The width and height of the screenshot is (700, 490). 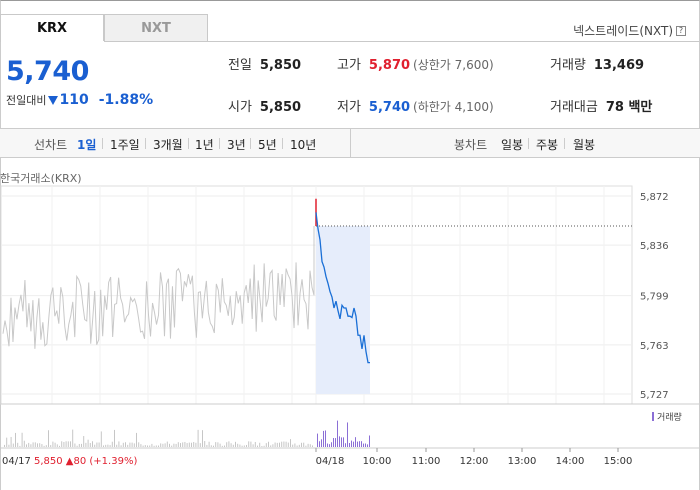 What do you see at coordinates (512, 145) in the screenshot?
I see `period-daily: 일봉` at bounding box center [512, 145].